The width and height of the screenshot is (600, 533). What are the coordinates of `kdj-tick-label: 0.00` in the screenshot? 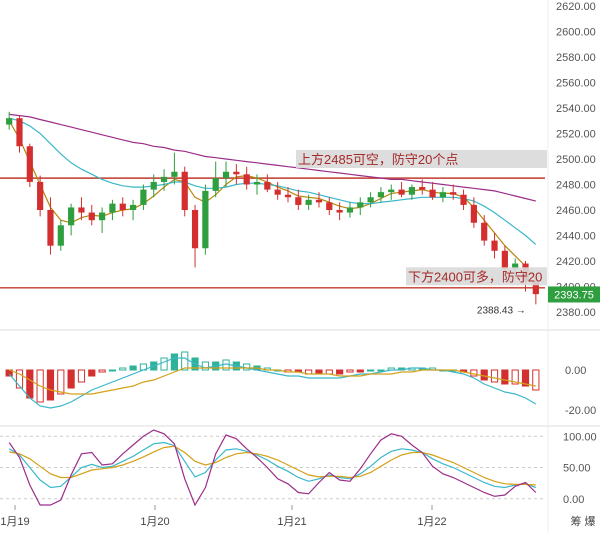 It's located at (573, 500).